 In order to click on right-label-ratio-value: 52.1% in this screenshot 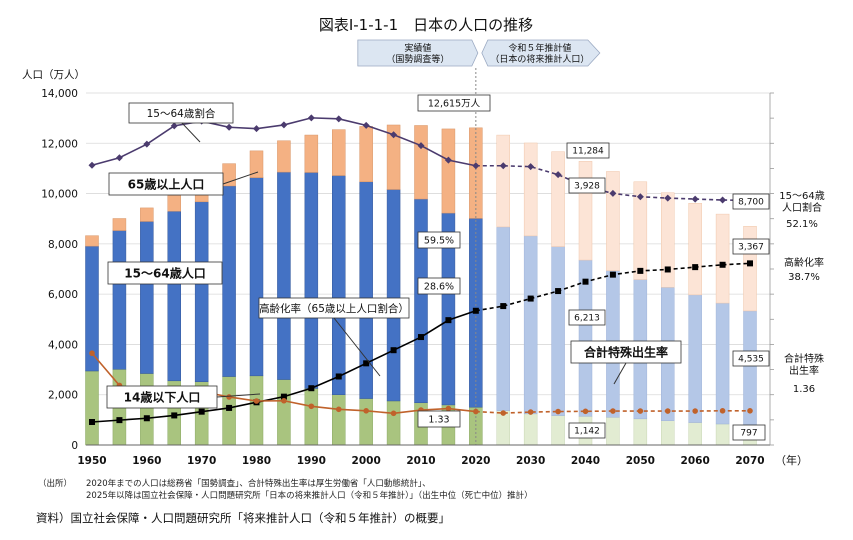, I will do `click(802, 224)`.